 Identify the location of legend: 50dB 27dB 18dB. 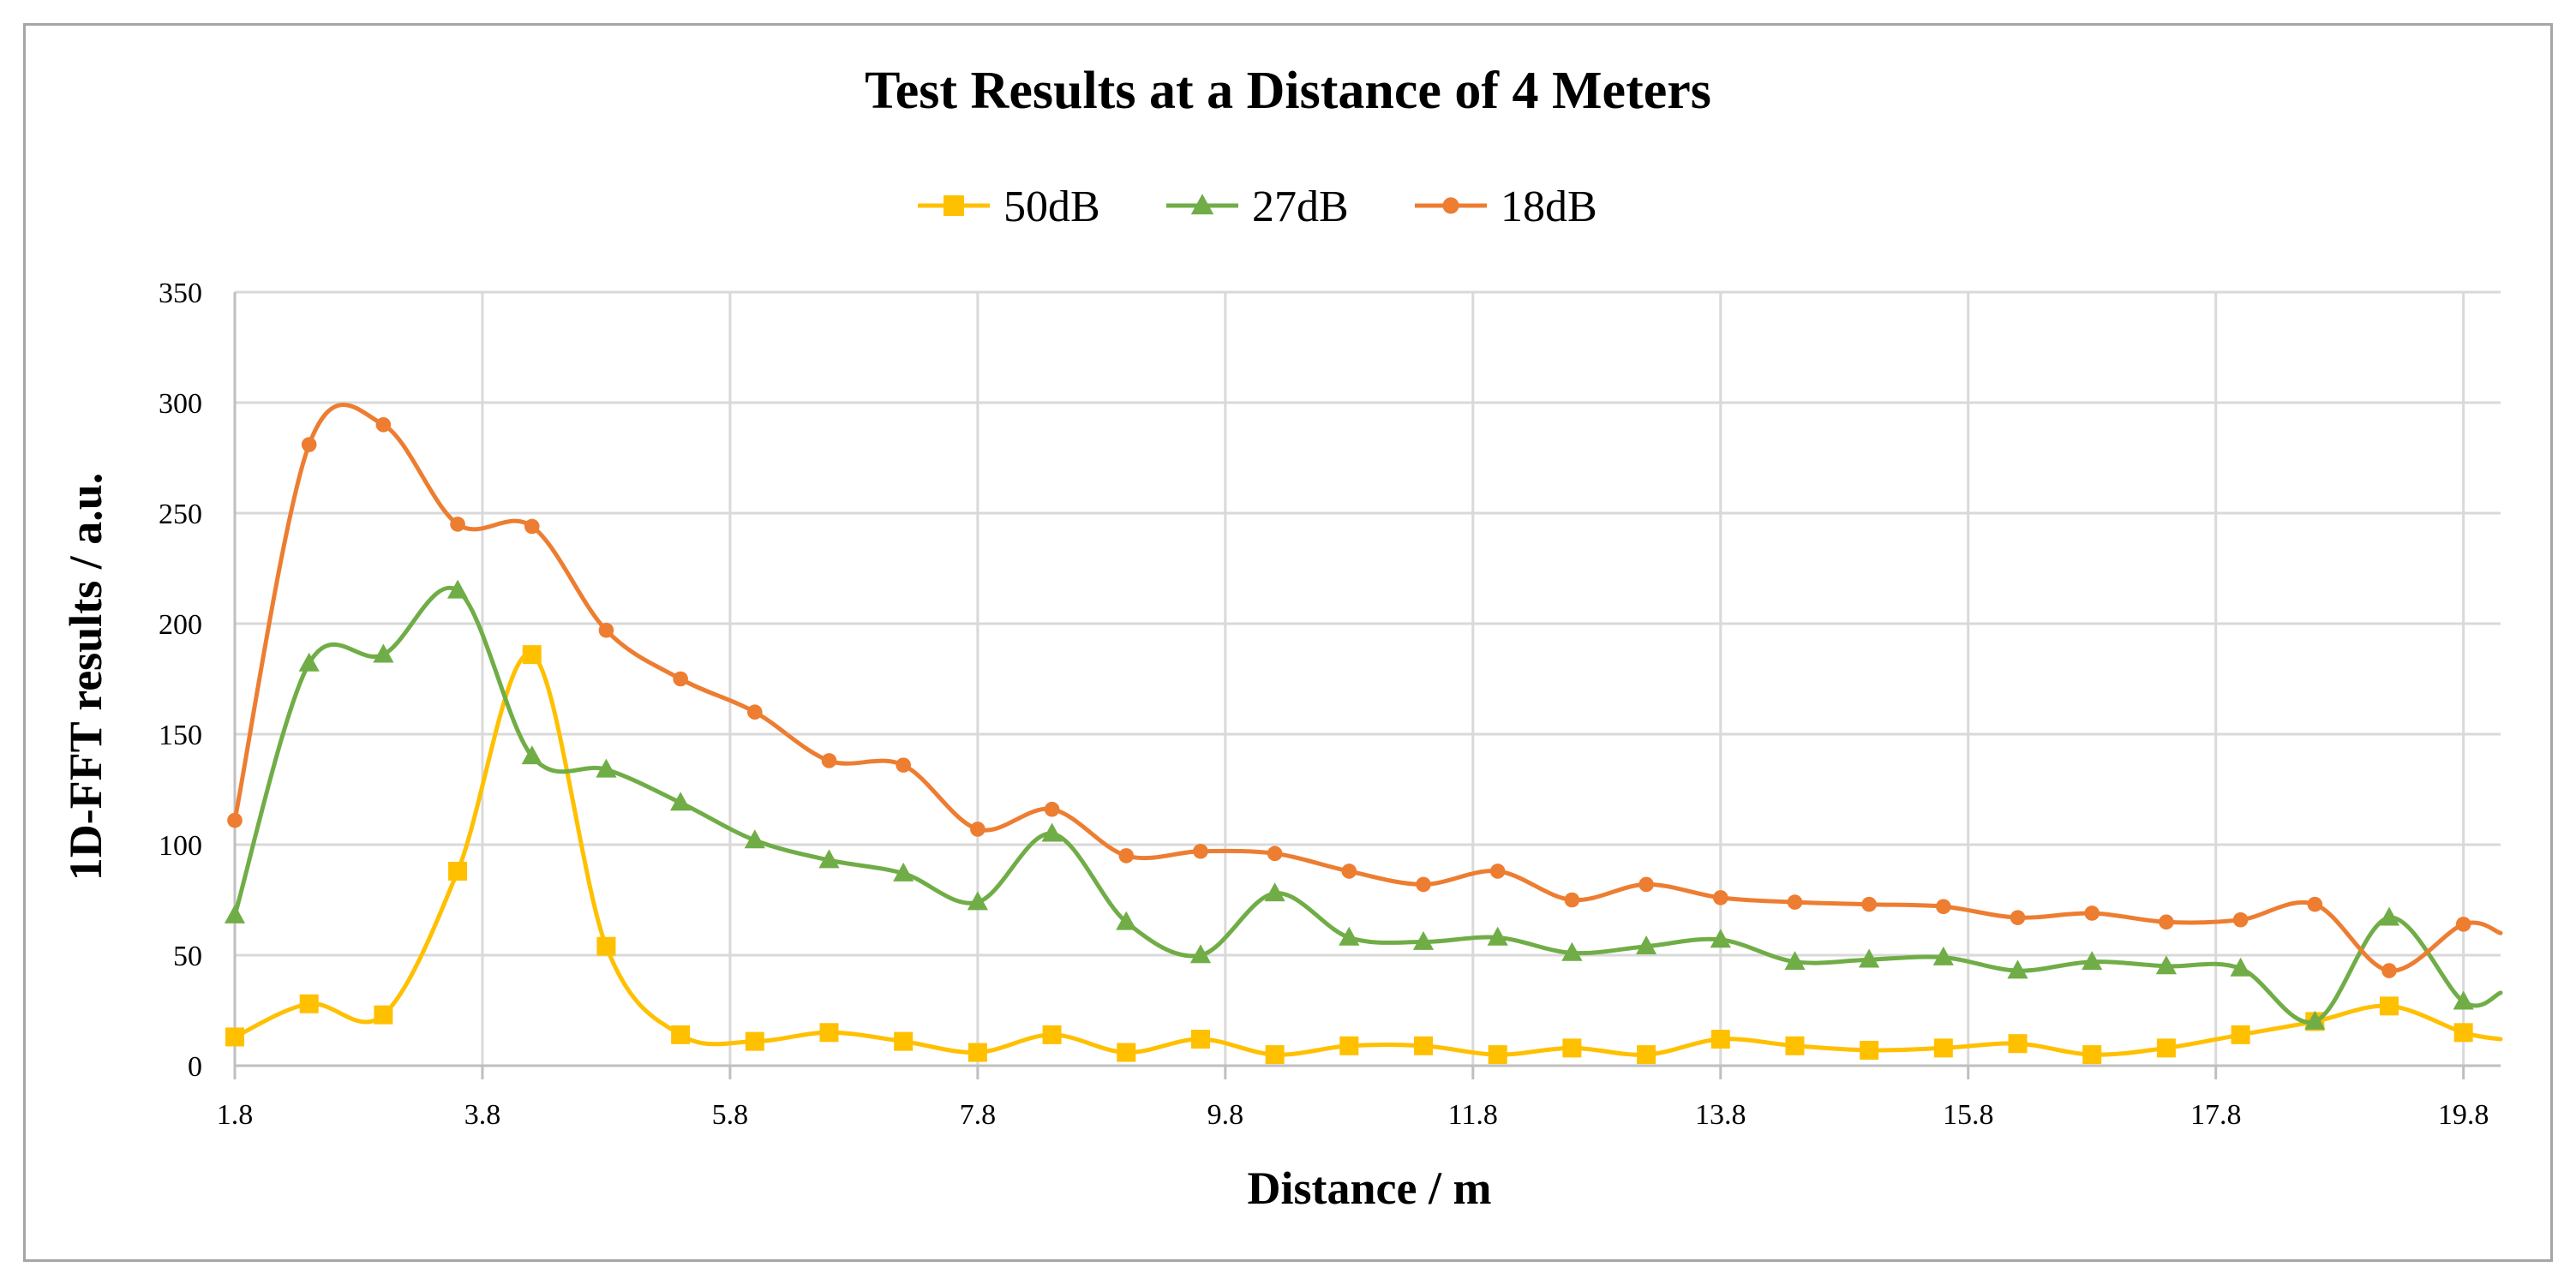
(1257, 207).